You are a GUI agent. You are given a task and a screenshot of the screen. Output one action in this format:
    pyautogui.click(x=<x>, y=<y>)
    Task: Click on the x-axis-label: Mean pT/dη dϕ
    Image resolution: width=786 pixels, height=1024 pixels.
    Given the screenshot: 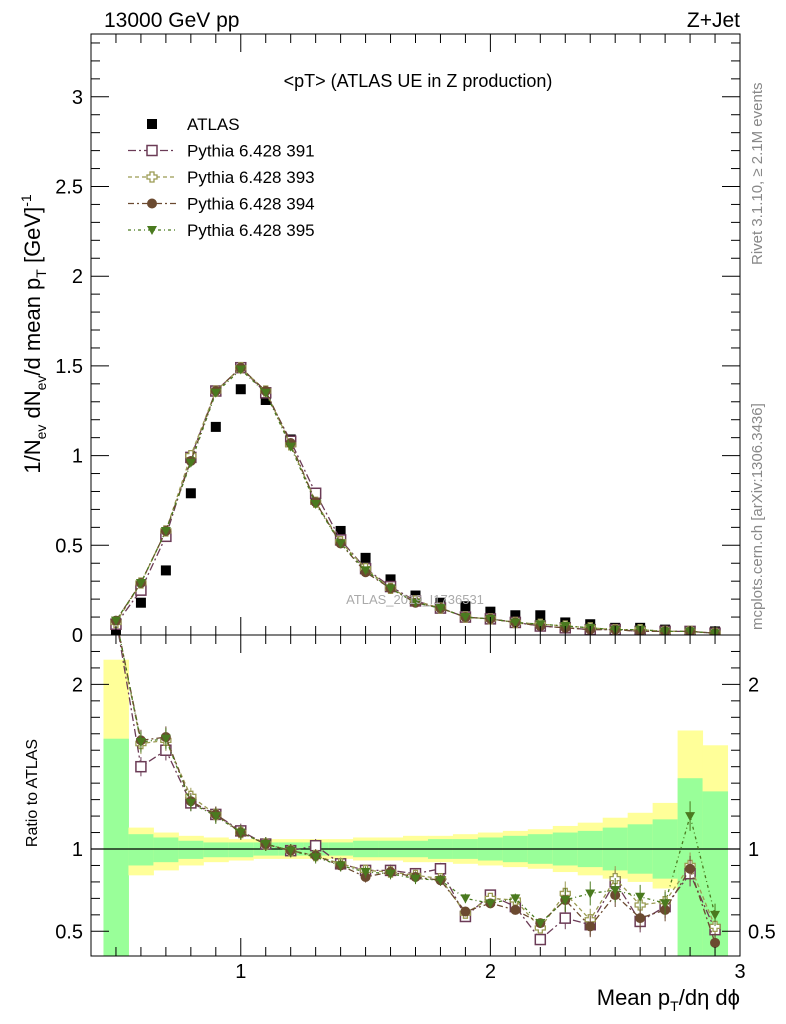 What is the action you would take?
    pyautogui.click(x=668, y=999)
    